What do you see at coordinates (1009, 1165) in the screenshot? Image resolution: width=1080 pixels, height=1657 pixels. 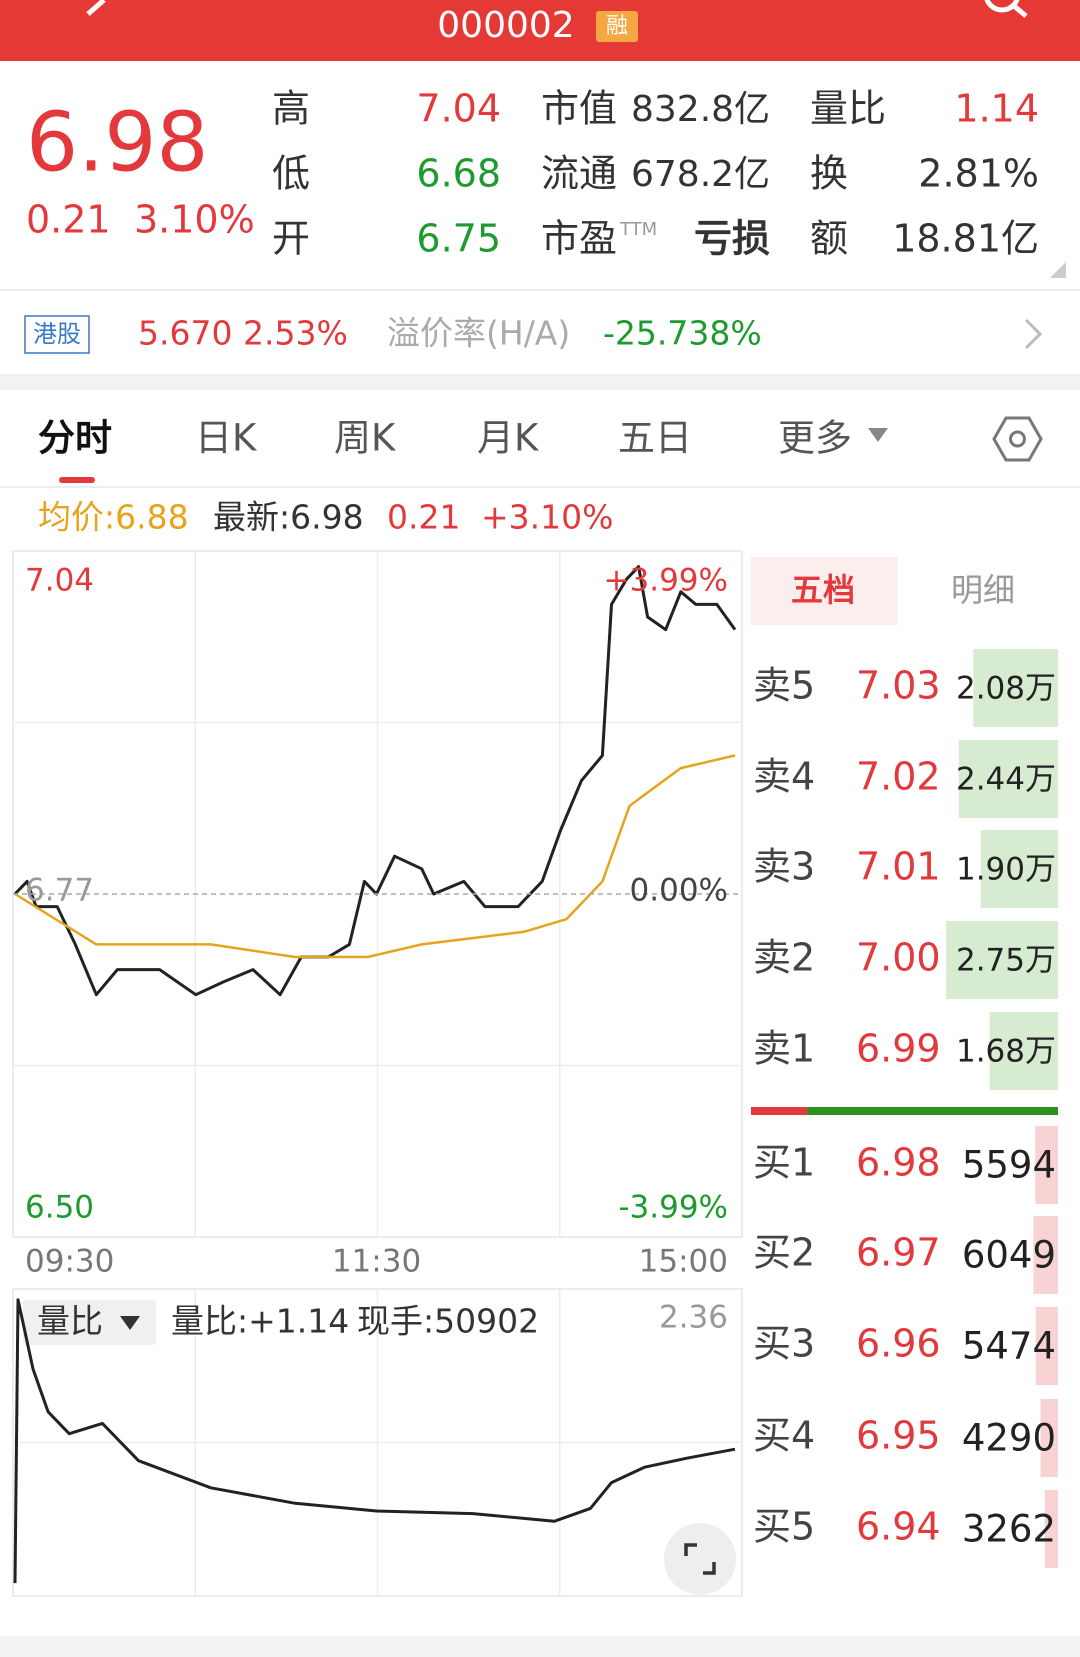 I see `level-volume: 5594` at bounding box center [1009, 1165].